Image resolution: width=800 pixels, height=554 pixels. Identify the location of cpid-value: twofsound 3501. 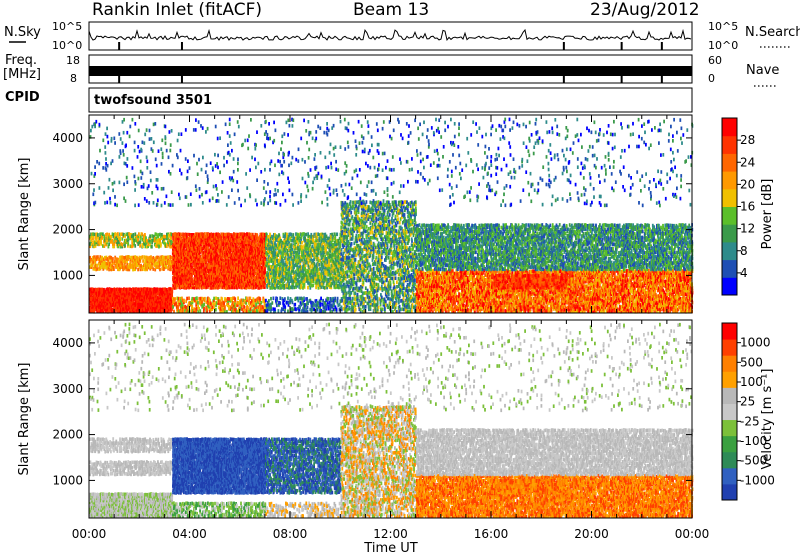
(153, 100).